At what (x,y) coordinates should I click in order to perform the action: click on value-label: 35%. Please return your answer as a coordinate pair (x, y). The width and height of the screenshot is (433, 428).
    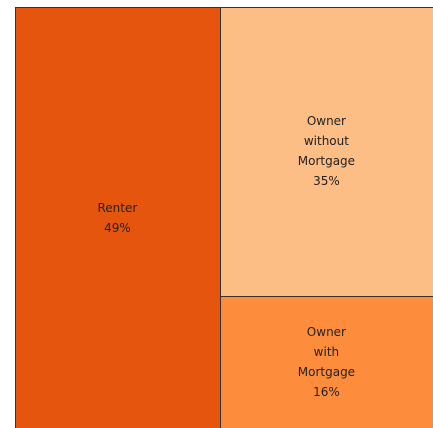
    Looking at the image, I should click on (326, 181).